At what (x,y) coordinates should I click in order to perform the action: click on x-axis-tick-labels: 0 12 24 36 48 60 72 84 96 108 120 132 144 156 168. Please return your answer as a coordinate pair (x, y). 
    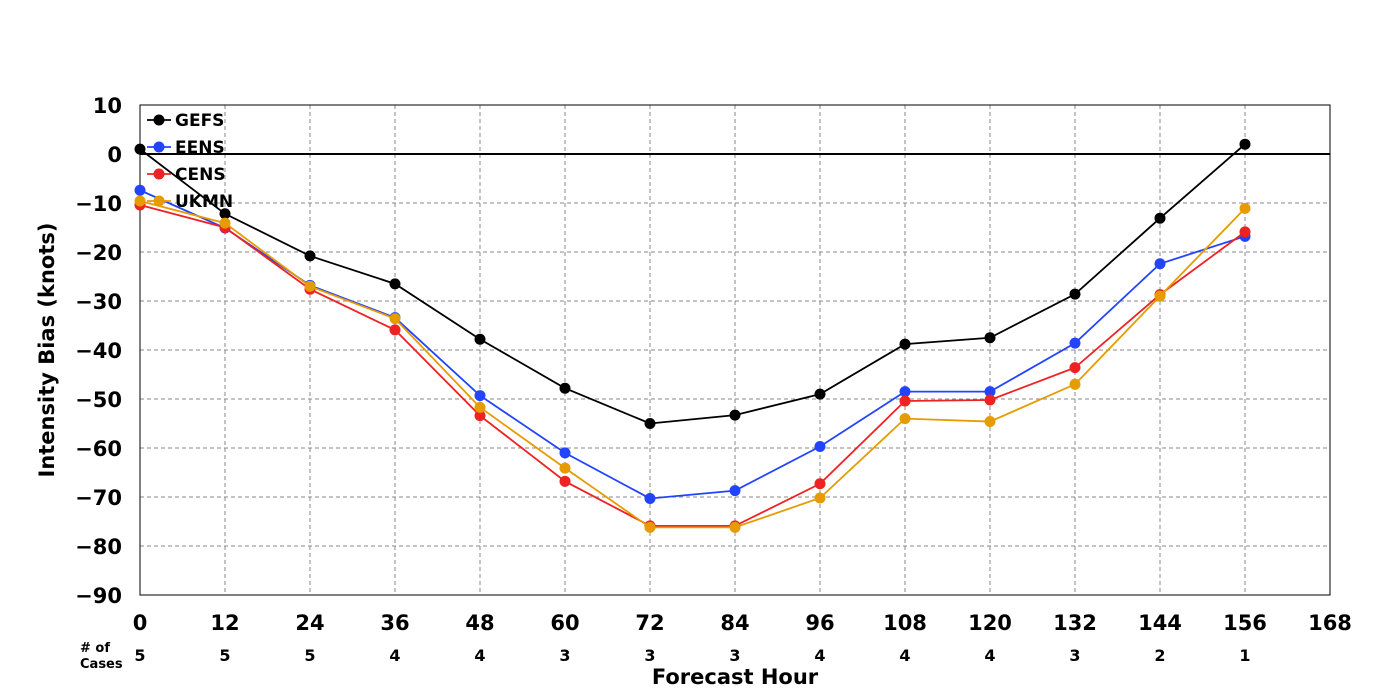
    Looking at the image, I should click on (742, 623).